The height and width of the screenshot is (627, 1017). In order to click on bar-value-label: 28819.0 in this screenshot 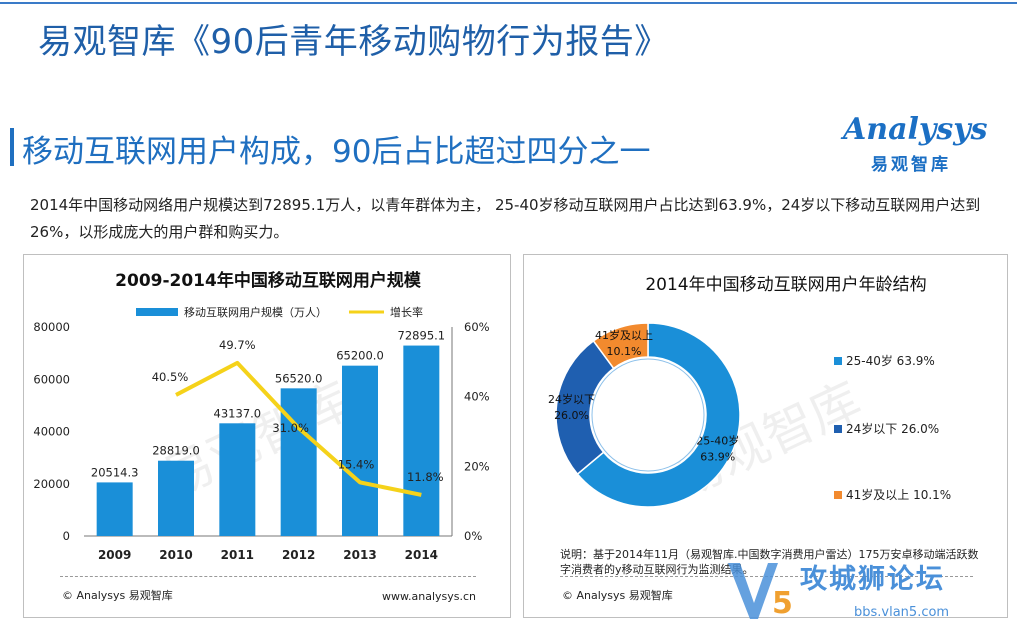, I will do `click(176, 451)`.